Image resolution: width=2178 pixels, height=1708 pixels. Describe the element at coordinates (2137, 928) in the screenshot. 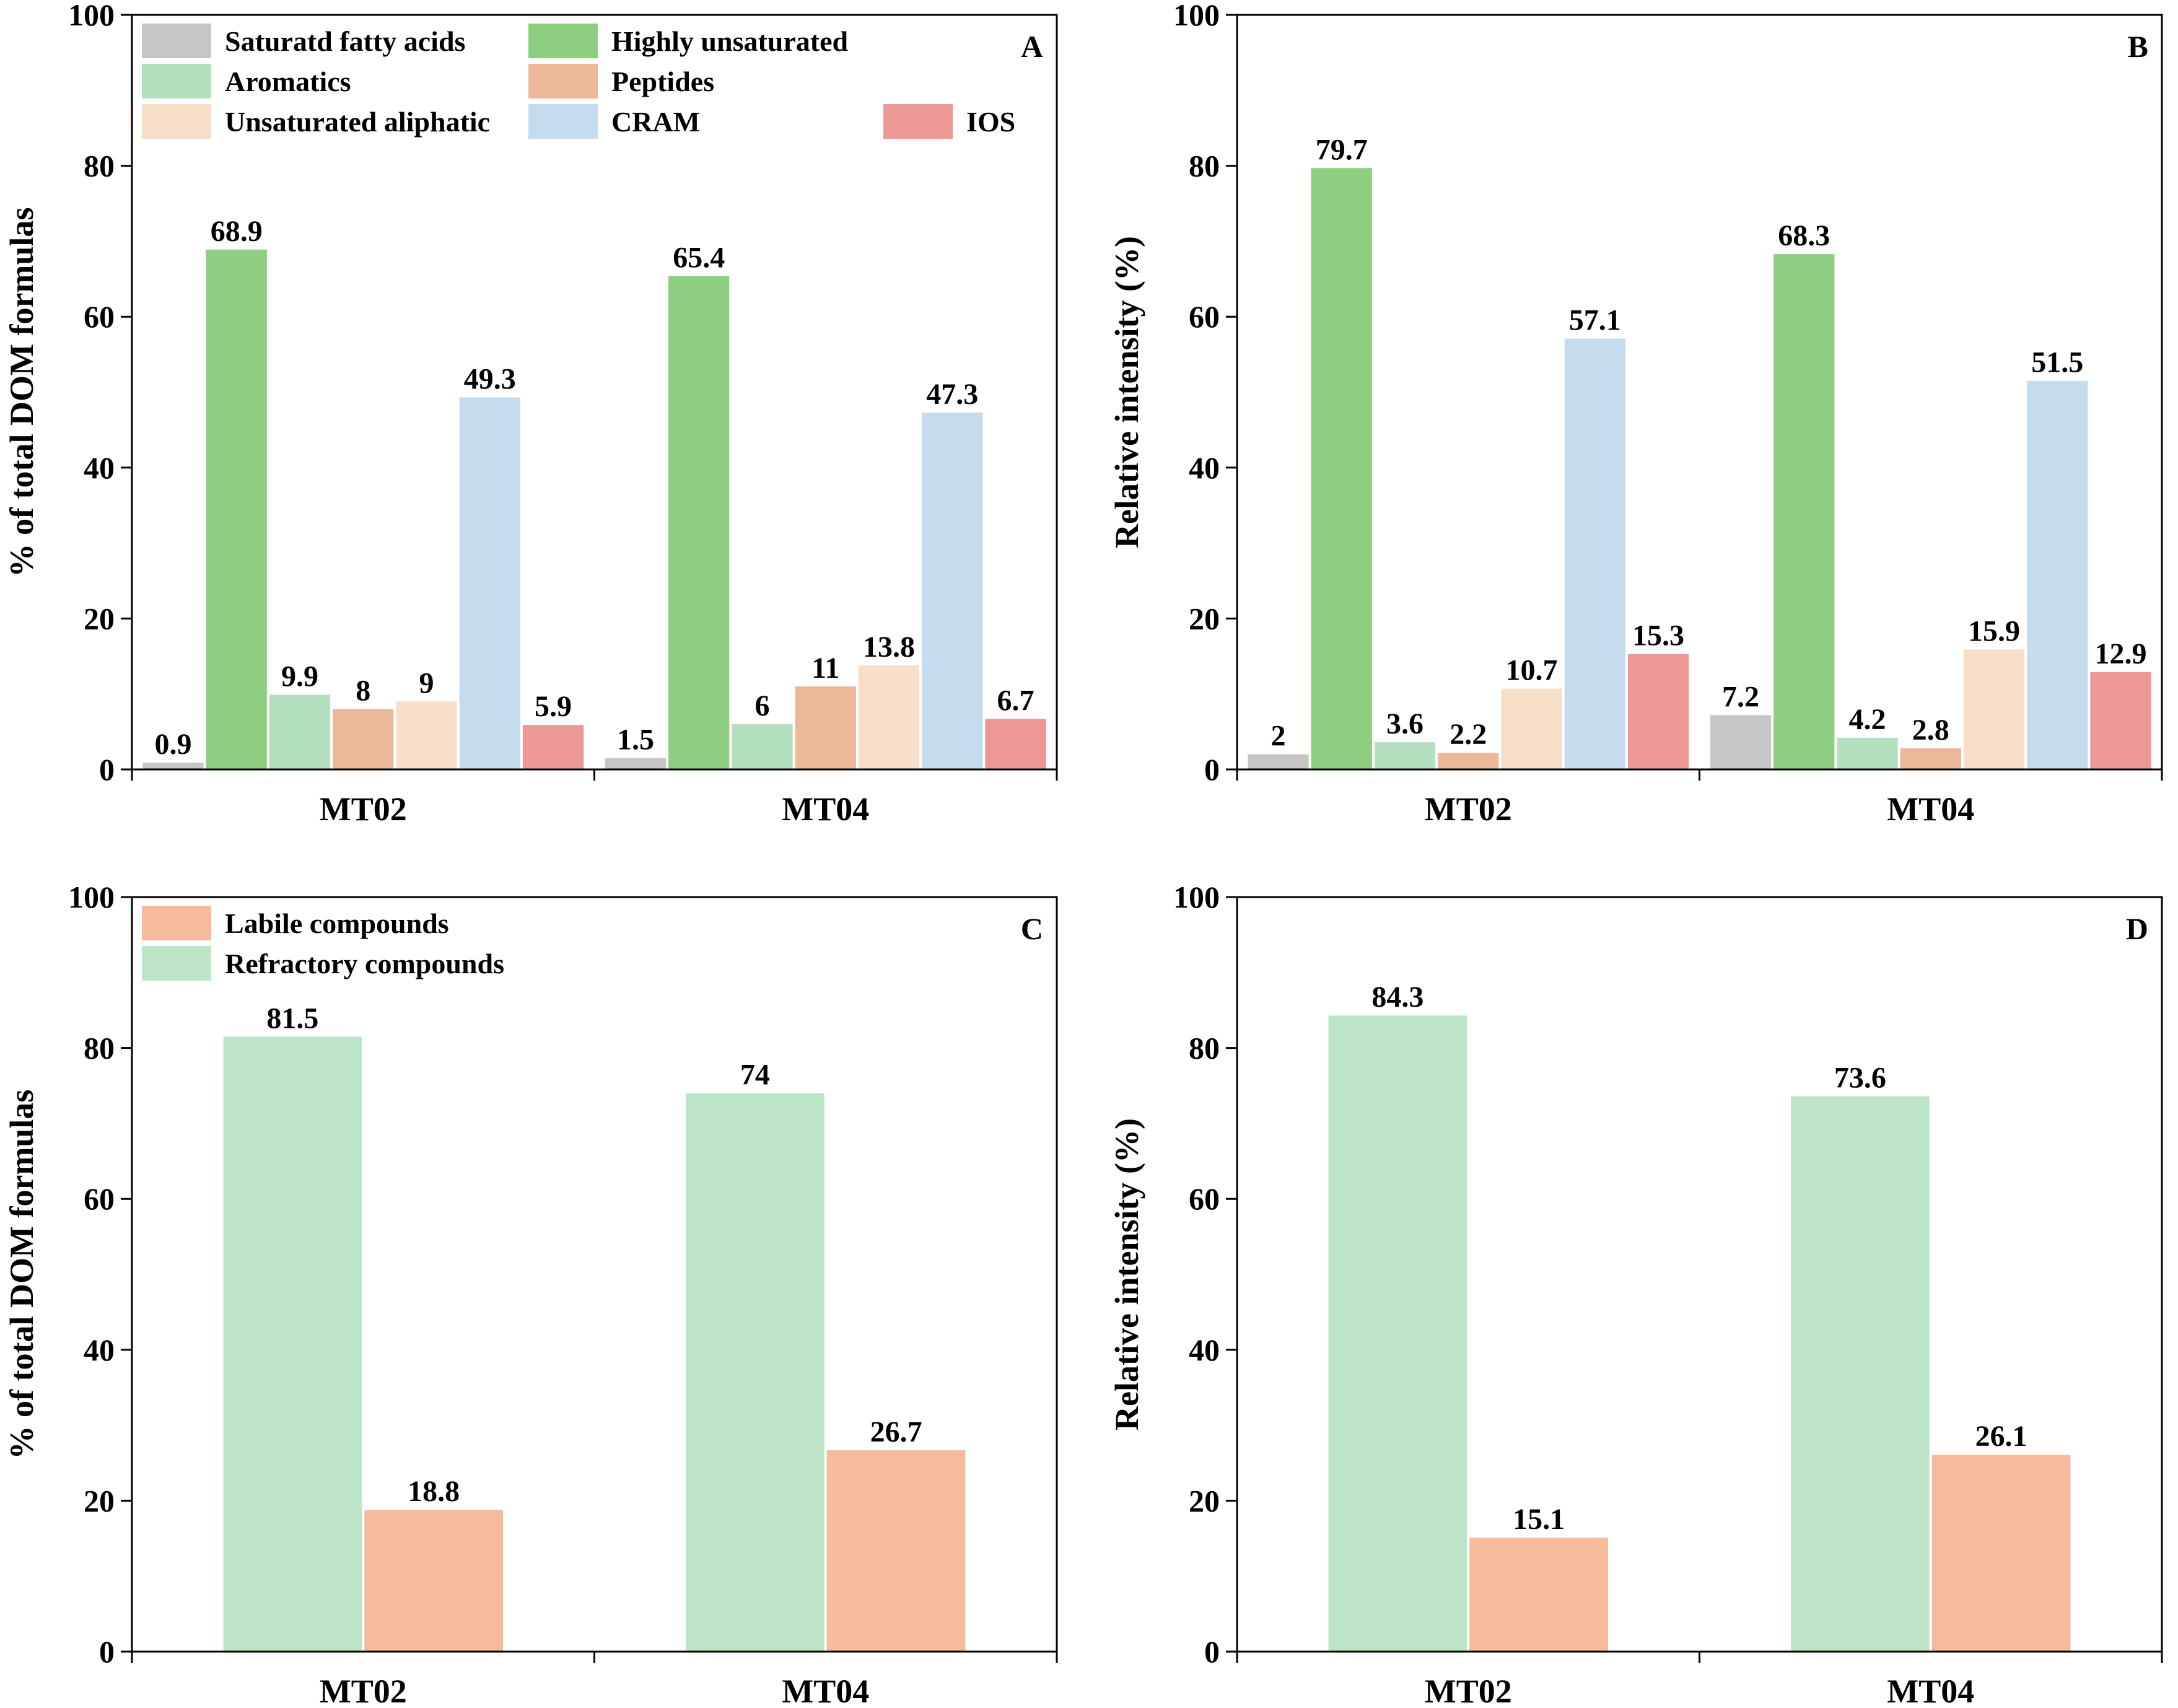

I see `panel-letter: D` at that location.